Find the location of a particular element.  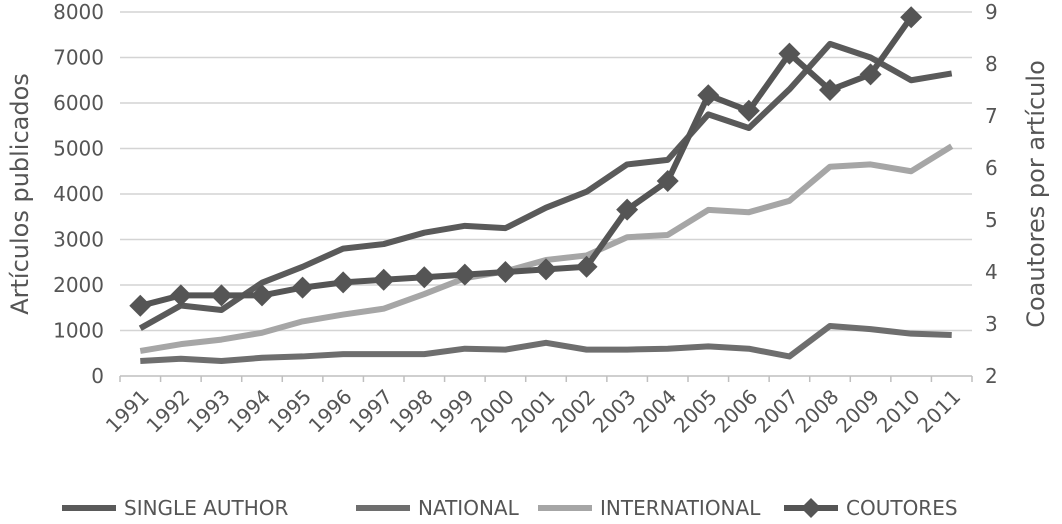

y-tick-label: 6000 is located at coordinates (78, 103).